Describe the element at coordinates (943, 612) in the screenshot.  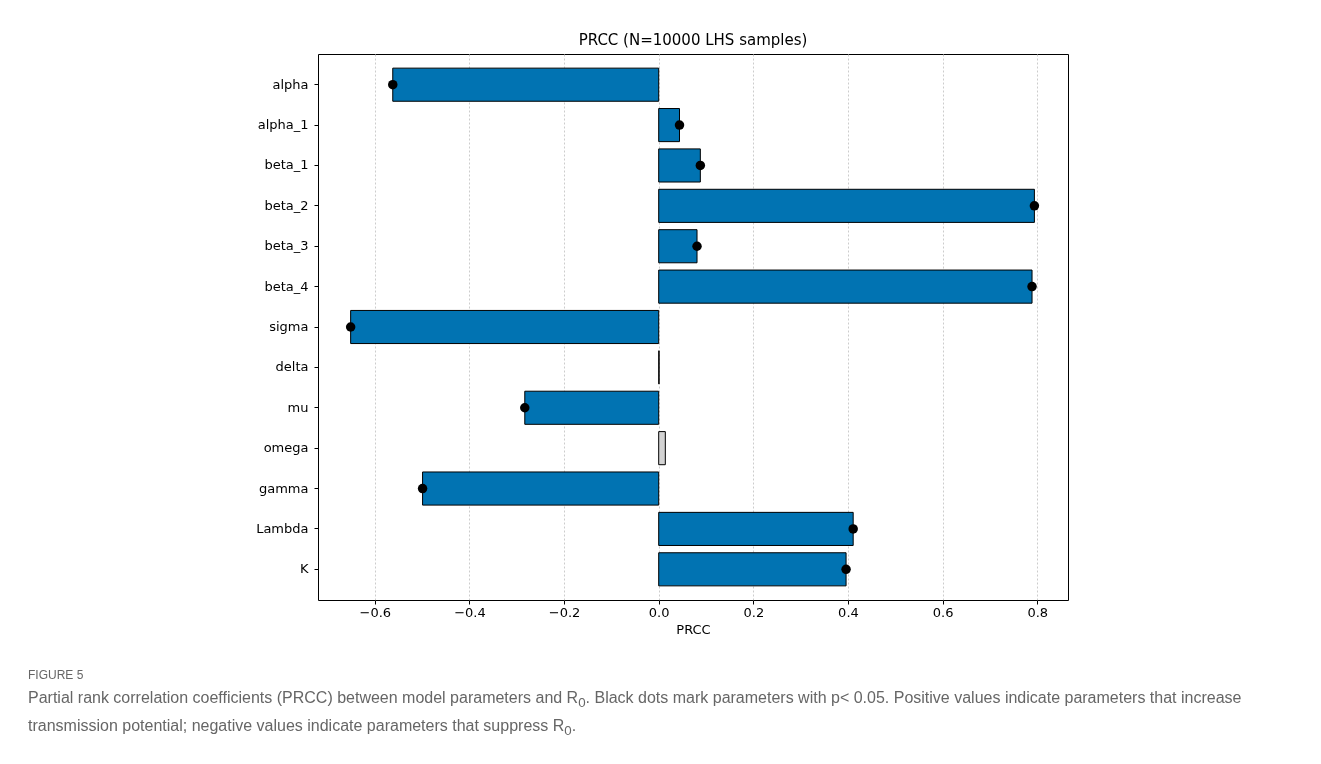
I see `x-tick-label: 0.6` at that location.